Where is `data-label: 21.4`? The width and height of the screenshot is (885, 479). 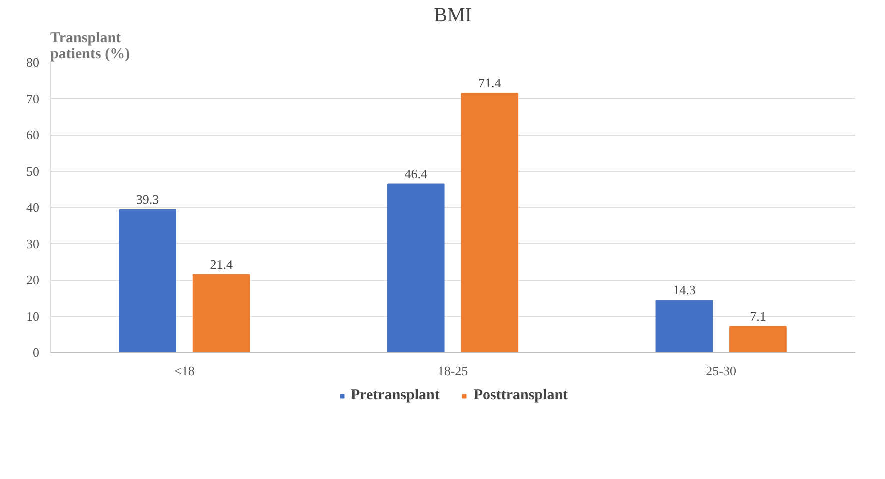 data-label: 21.4 is located at coordinates (222, 264).